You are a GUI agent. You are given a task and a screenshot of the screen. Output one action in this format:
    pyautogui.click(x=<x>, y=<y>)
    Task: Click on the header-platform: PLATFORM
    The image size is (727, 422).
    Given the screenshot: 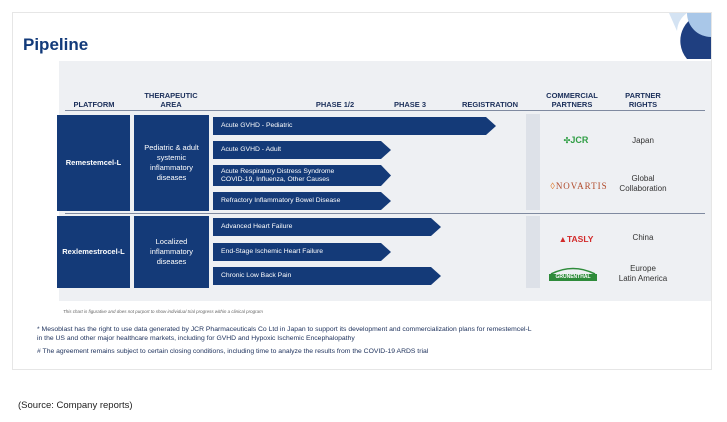 What is the action you would take?
    pyautogui.click(x=94, y=104)
    